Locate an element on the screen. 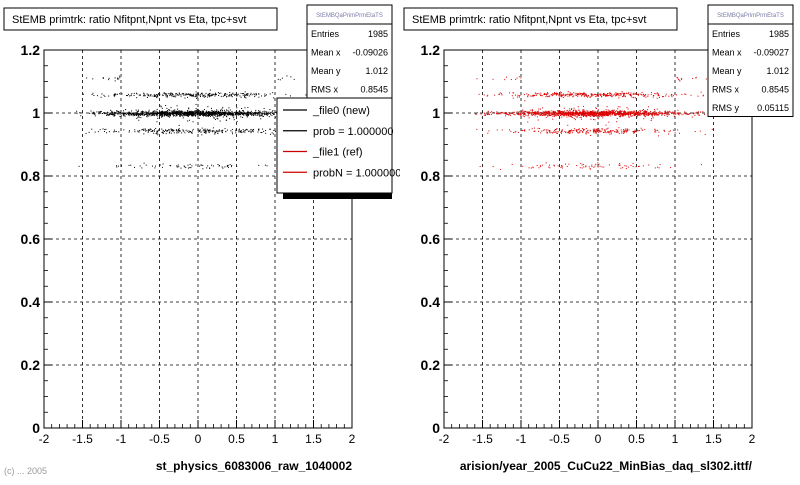  x-axis: -2 -1.5 -1 -0.5 0 0.5 1 1.5 2 is located at coordinates (197, 433).